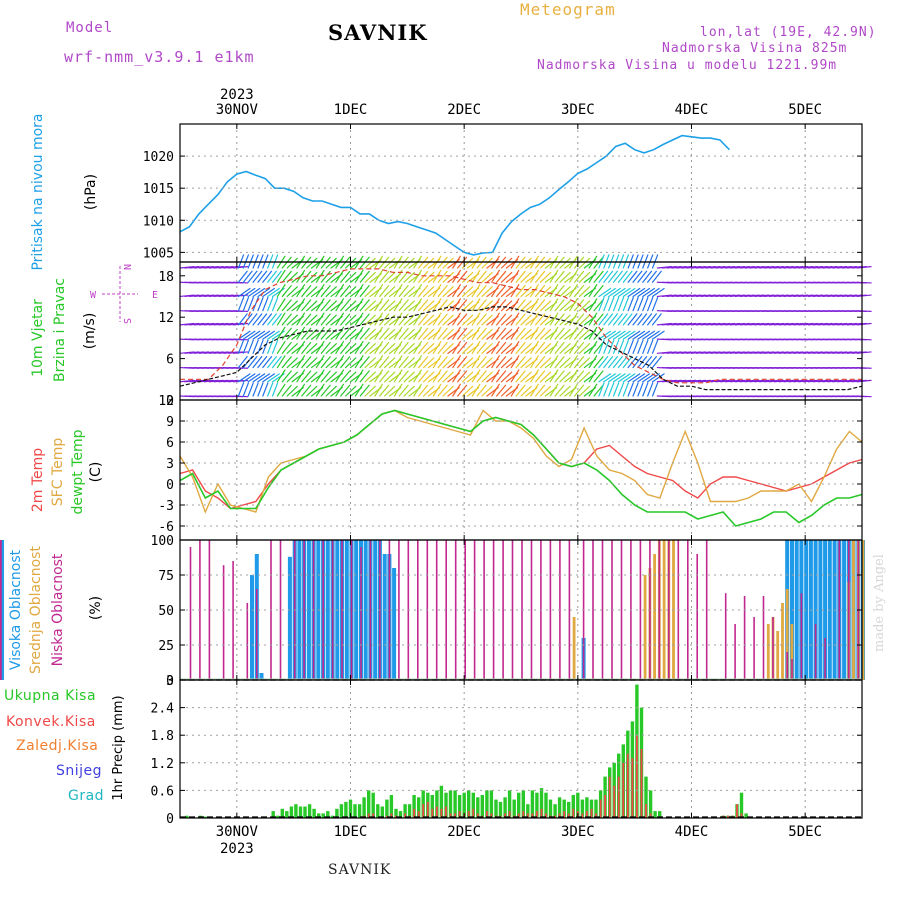 This screenshot has height=900, width=900. I want to click on dewpoint-line, so click(521, 468).